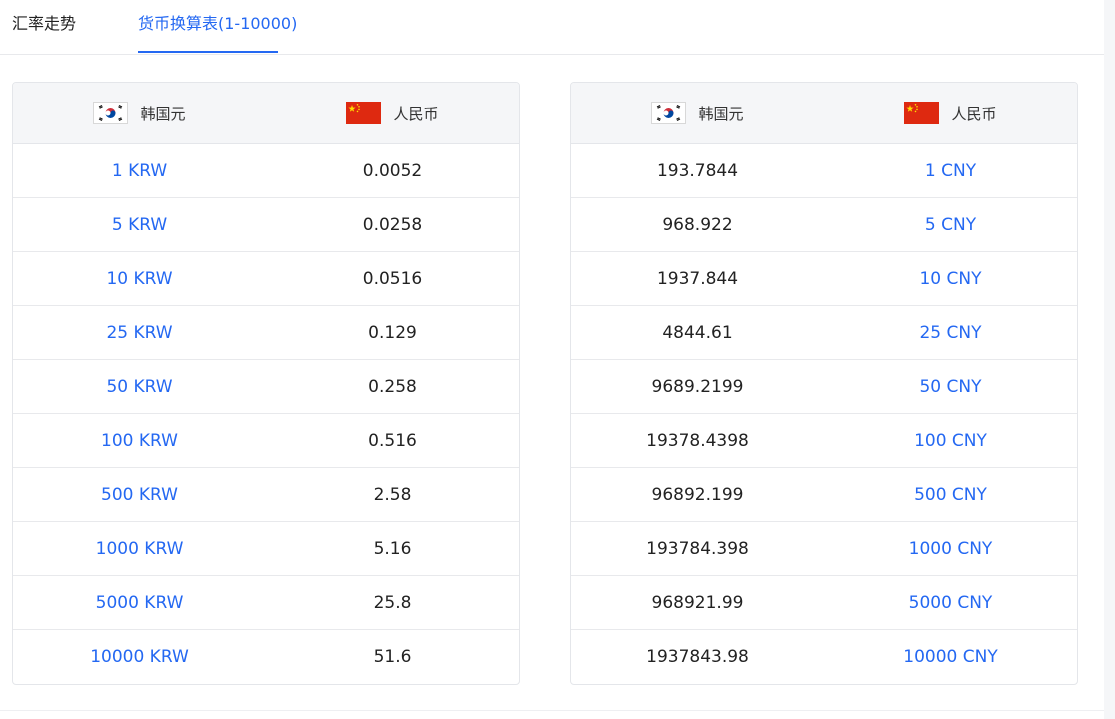 The height and width of the screenshot is (719, 1115). I want to click on amount-link: 5000 KRW, so click(139, 602).